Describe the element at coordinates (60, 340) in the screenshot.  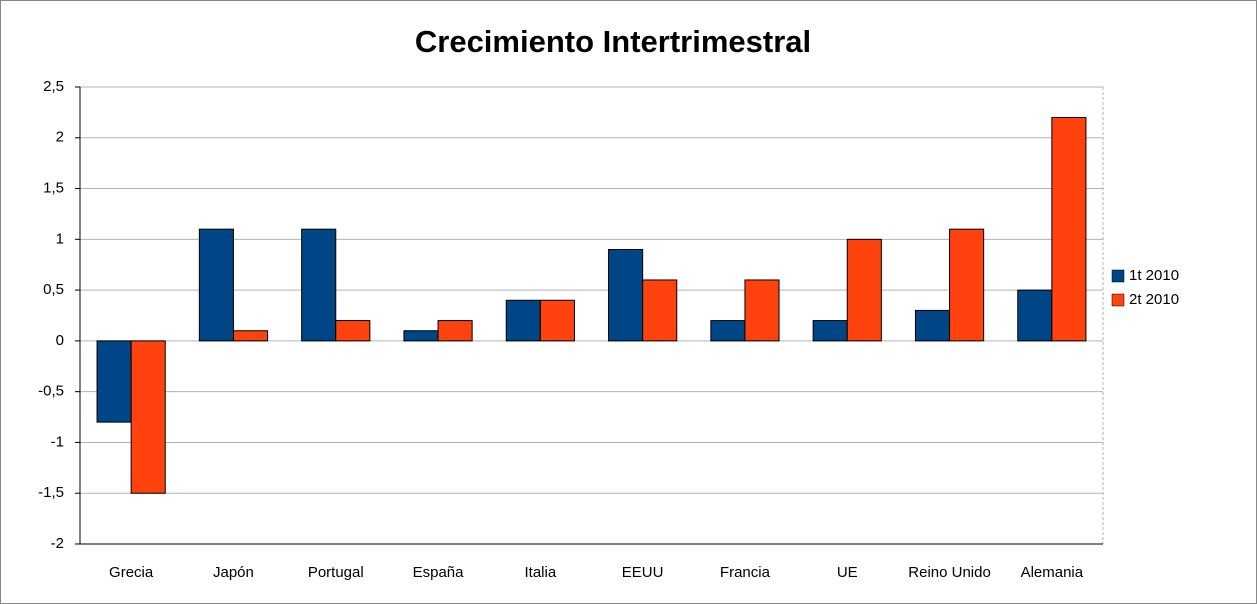
I see `y-tick-label: 0` at that location.